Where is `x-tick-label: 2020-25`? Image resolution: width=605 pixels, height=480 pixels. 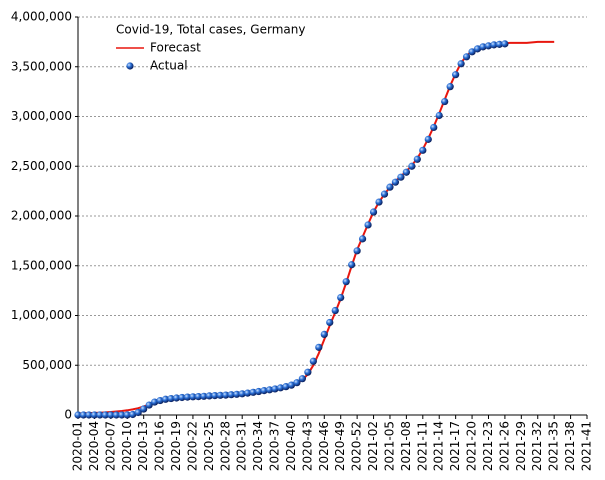
x-tick-label: 2020-25 is located at coordinates (209, 446).